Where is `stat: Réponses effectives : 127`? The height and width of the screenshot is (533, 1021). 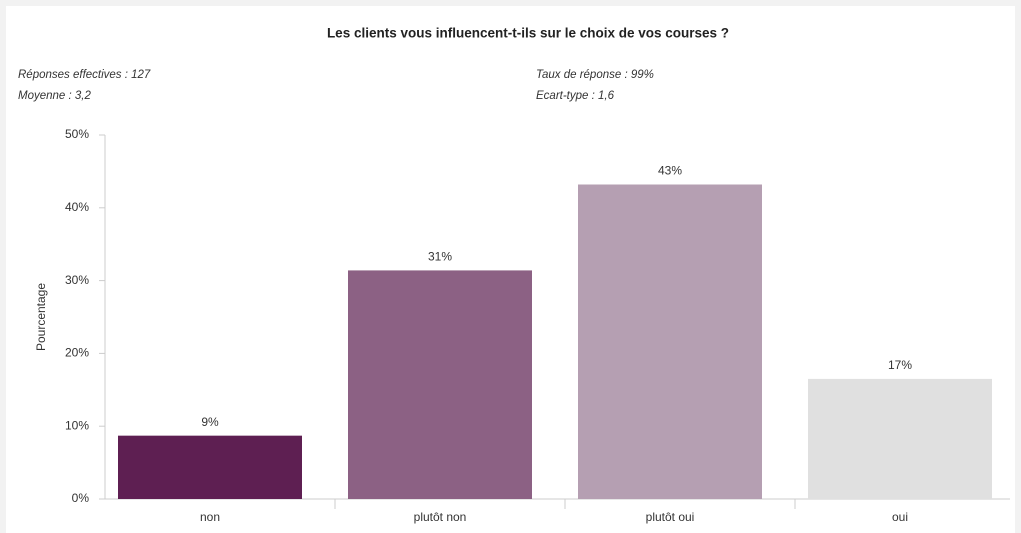 stat: Réponses effectives : 127 is located at coordinates (84, 75).